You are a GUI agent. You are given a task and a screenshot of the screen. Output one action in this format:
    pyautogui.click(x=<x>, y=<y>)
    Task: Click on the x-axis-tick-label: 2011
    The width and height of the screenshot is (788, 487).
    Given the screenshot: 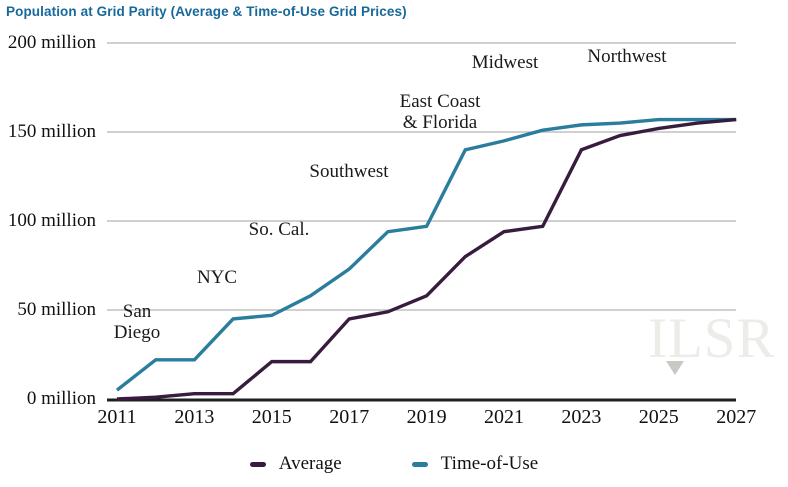 What is the action you would take?
    pyautogui.click(x=117, y=417)
    